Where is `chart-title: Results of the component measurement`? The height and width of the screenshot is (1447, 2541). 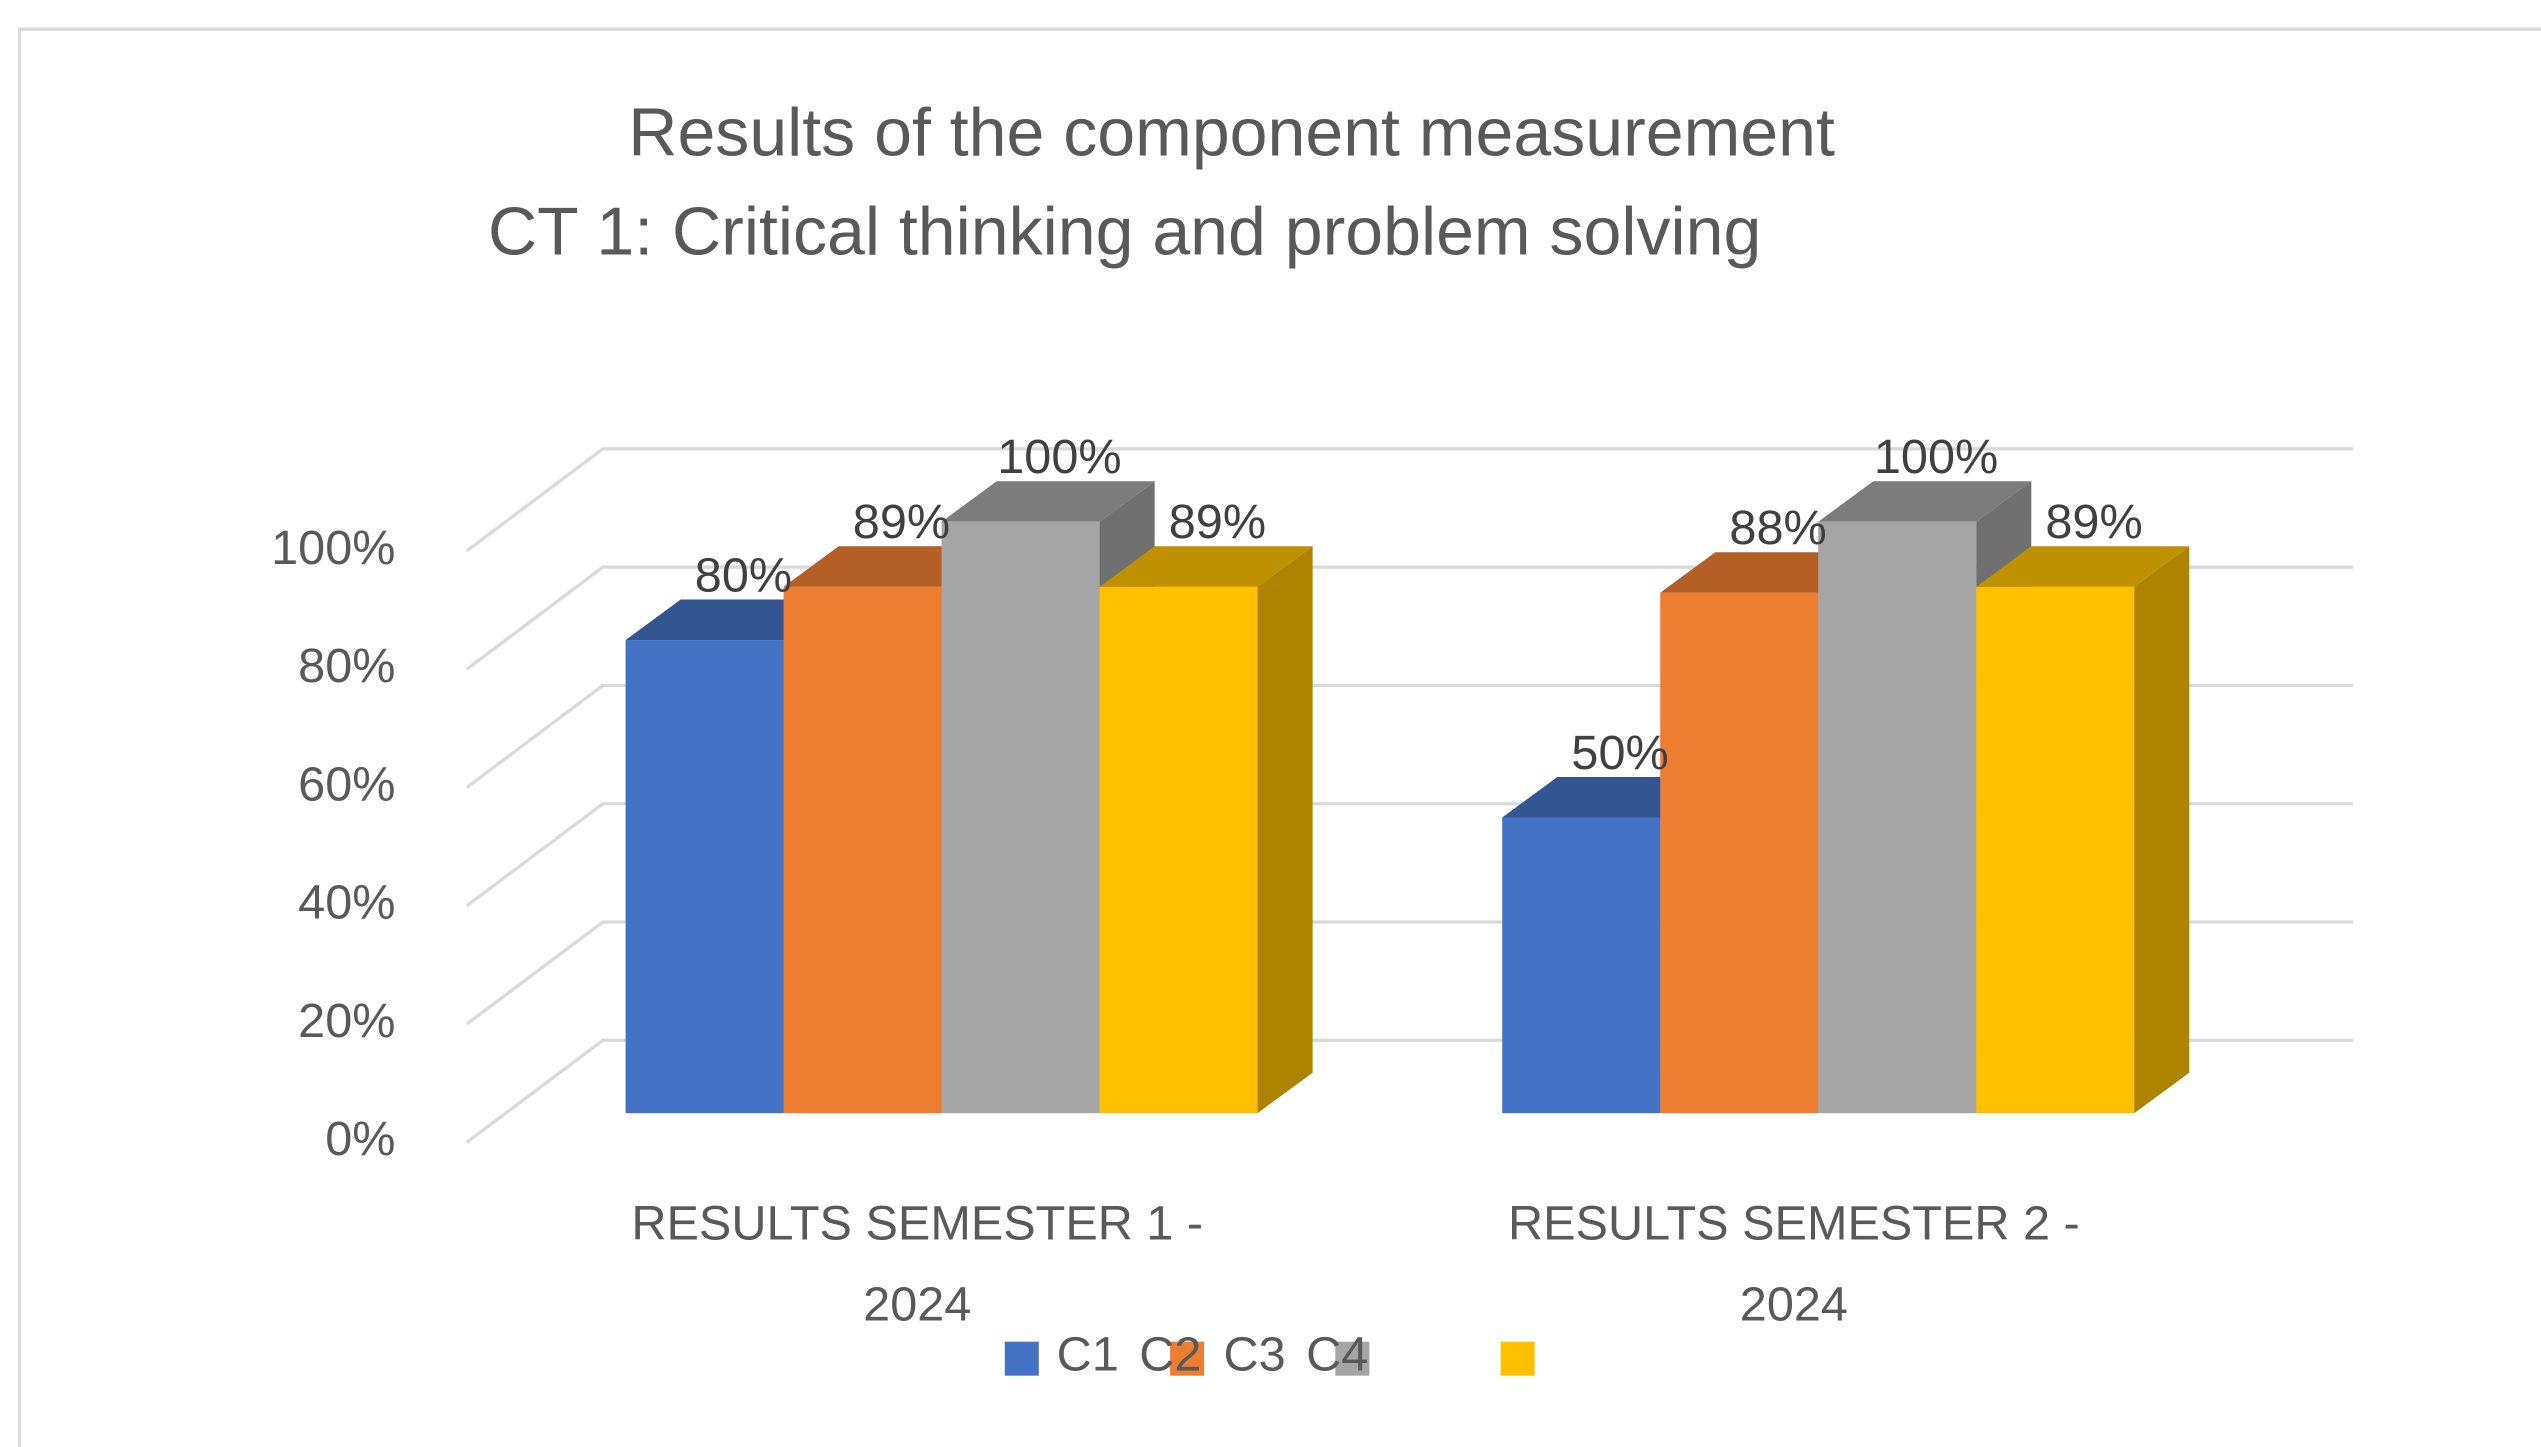
chart-title: Results of the component measurement is located at coordinates (1231, 133).